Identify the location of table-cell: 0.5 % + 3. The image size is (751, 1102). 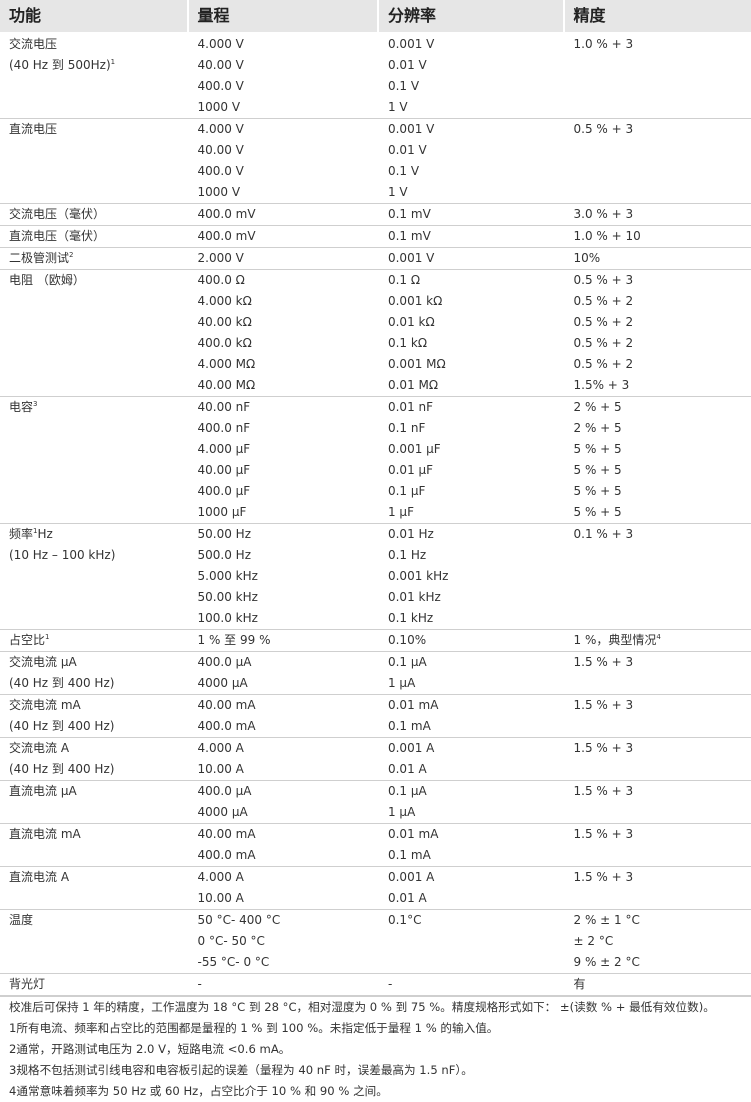
(658, 161).